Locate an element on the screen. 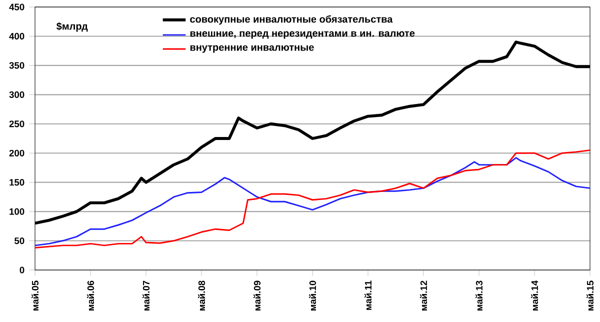  x-tick-label: май.06 is located at coordinates (90, 295).